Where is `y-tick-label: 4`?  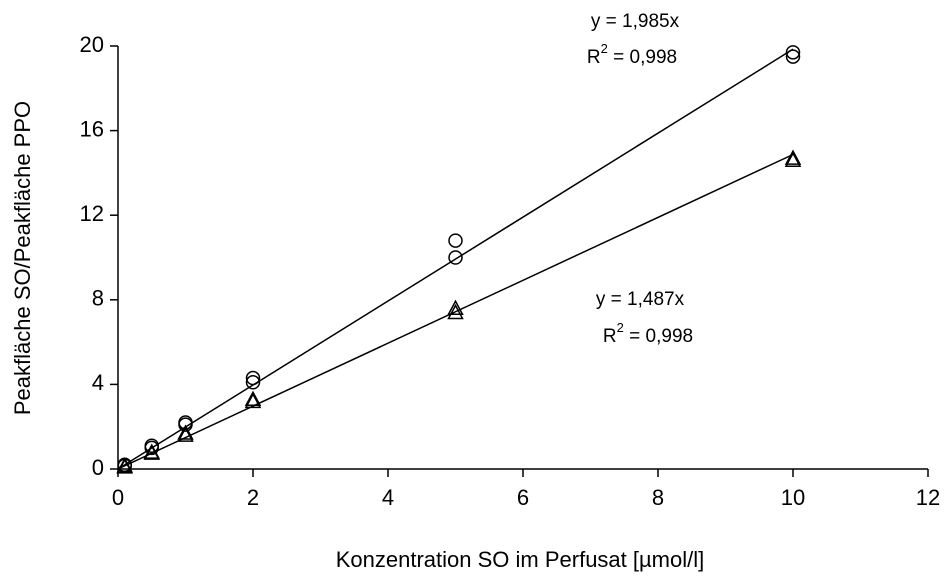 y-tick-label: 4 is located at coordinates (98, 382).